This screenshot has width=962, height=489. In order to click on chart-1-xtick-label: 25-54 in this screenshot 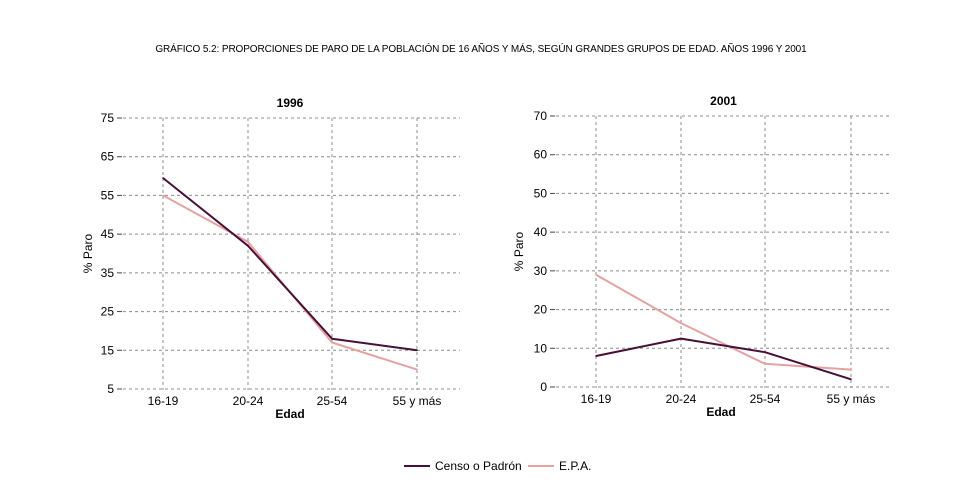, I will do `click(332, 401)`.